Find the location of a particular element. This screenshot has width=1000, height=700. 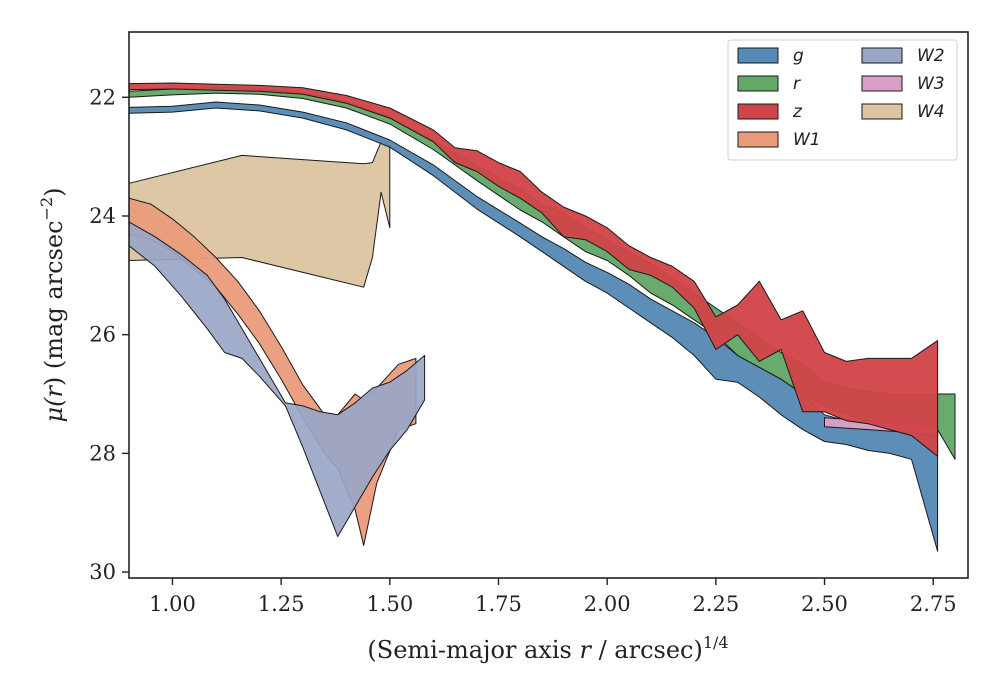

legend-swatch-w4 is located at coordinates (882, 111).